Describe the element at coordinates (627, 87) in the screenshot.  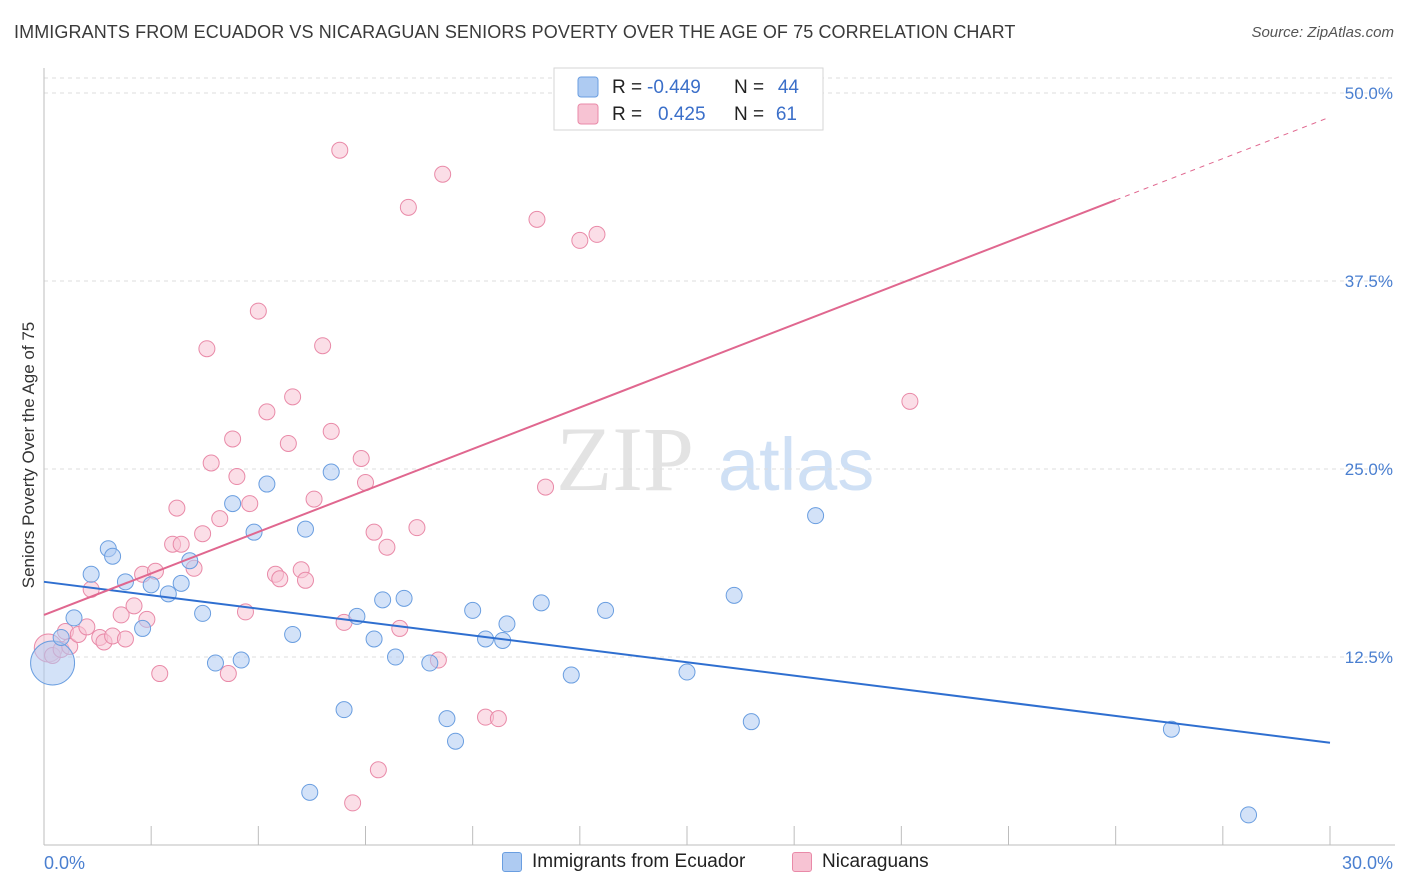
I see `legend-r-label-ecuador: R =` at that location.